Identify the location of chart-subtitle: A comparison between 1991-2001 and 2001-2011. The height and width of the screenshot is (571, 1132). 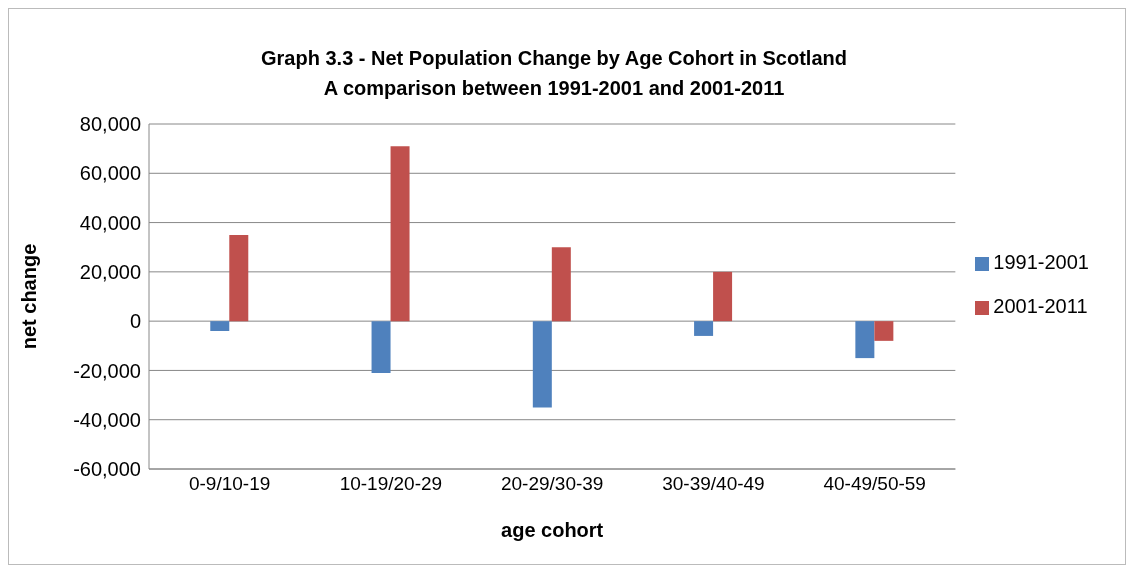
(554, 88).